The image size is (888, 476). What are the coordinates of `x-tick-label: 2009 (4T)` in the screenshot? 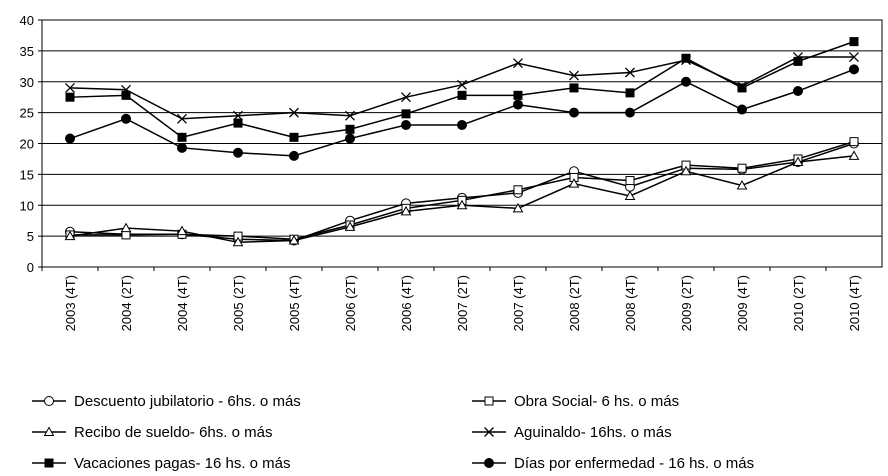 It's located at (742, 303).